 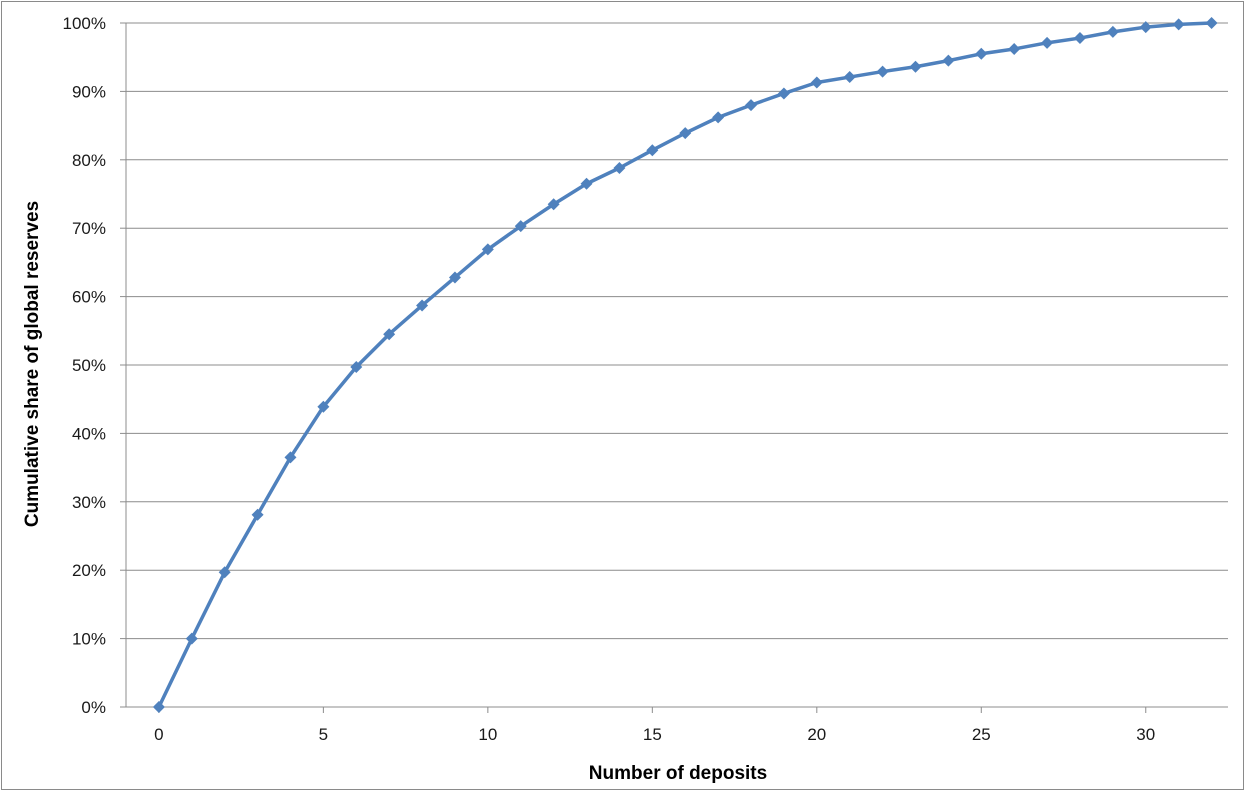 I want to click on x-tick-label: 10, so click(x=487, y=734).